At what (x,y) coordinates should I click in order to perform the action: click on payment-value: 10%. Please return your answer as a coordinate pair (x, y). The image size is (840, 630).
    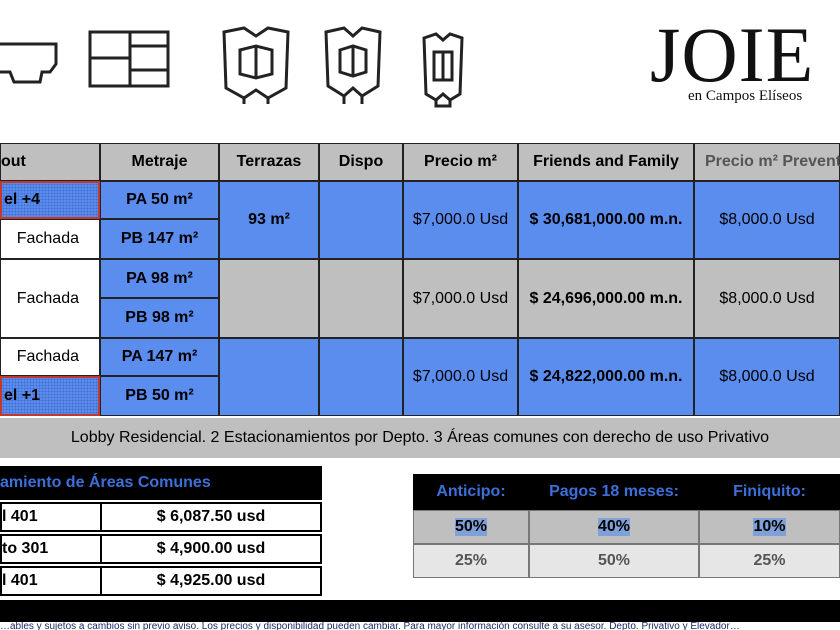
    Looking at the image, I should click on (769, 527).